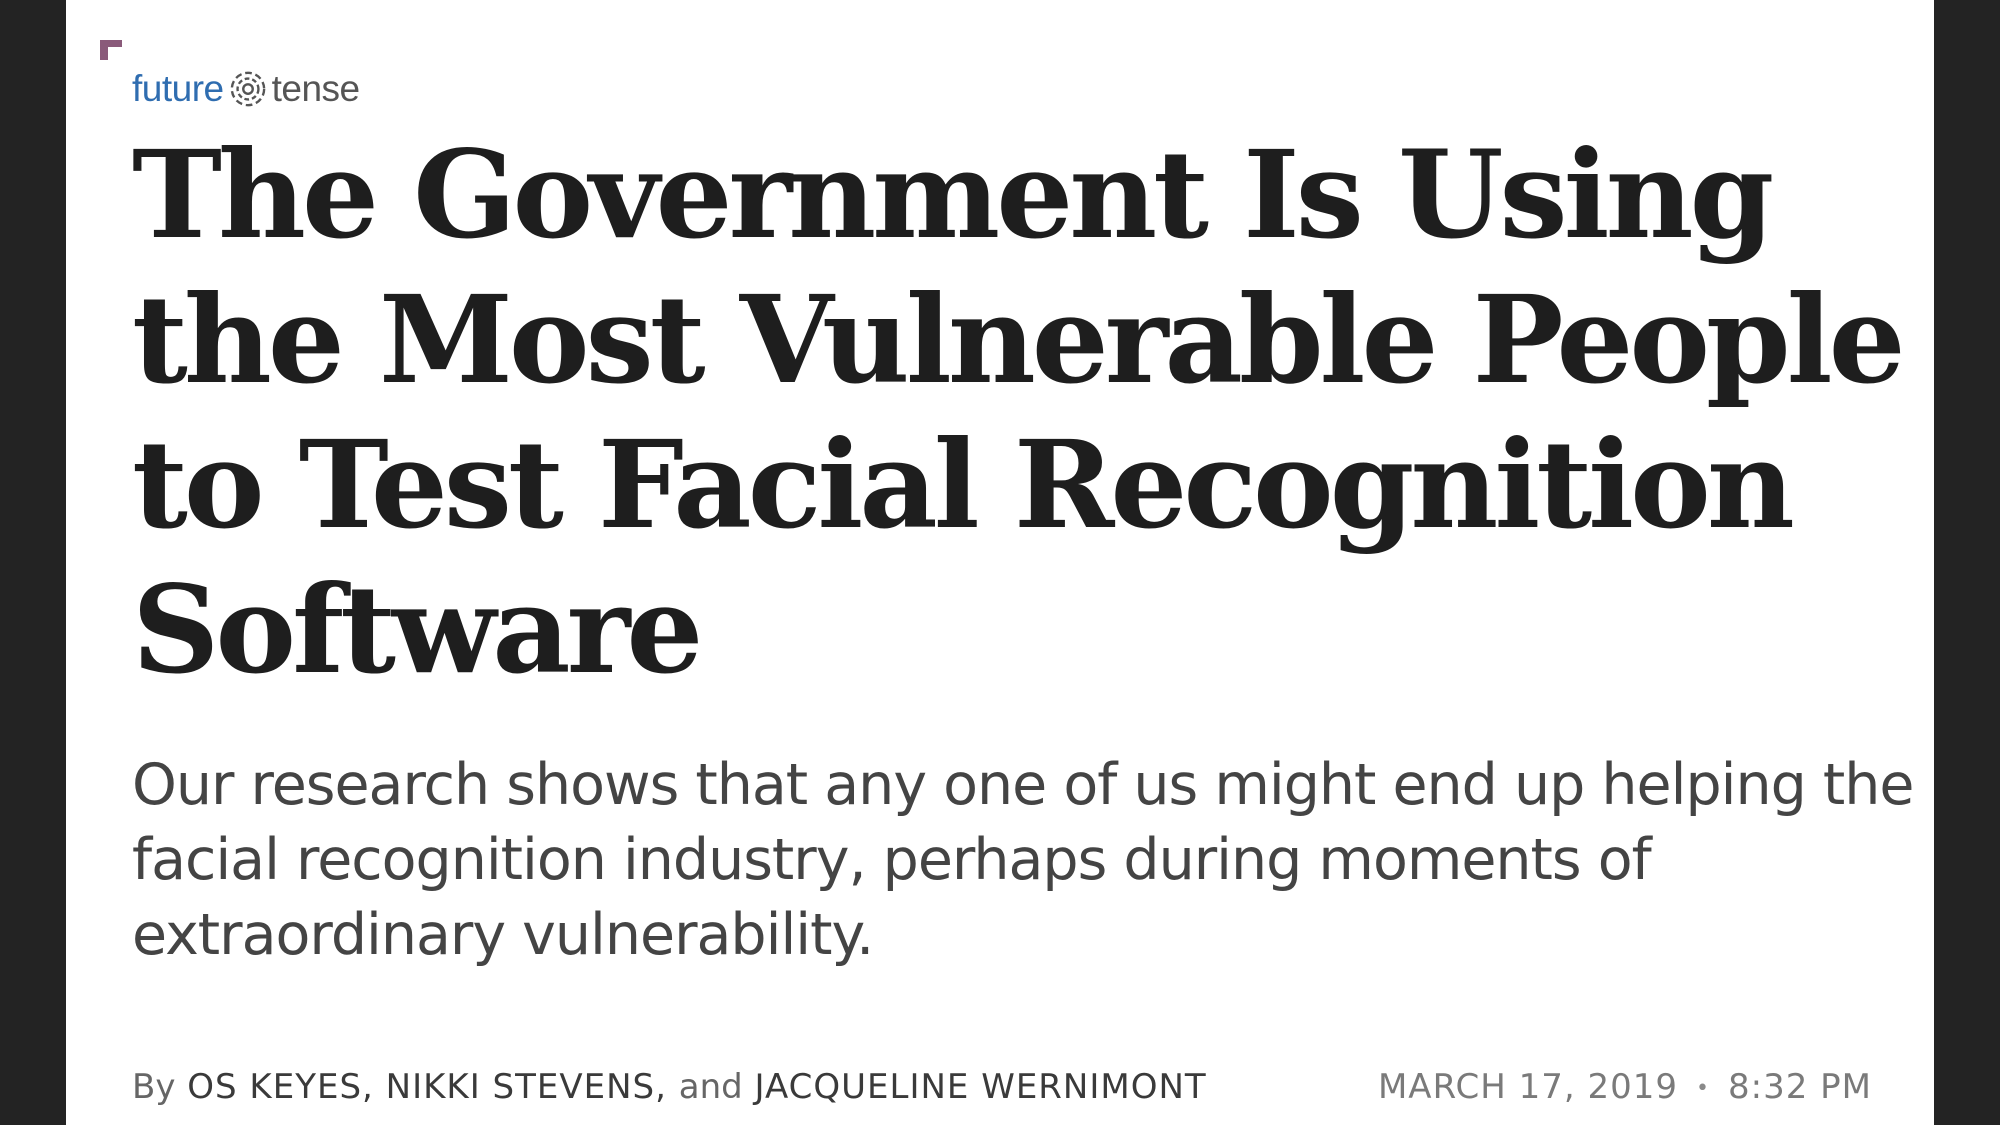  What do you see at coordinates (316, 88) in the screenshot?
I see `brand-logo-tense: tense` at bounding box center [316, 88].